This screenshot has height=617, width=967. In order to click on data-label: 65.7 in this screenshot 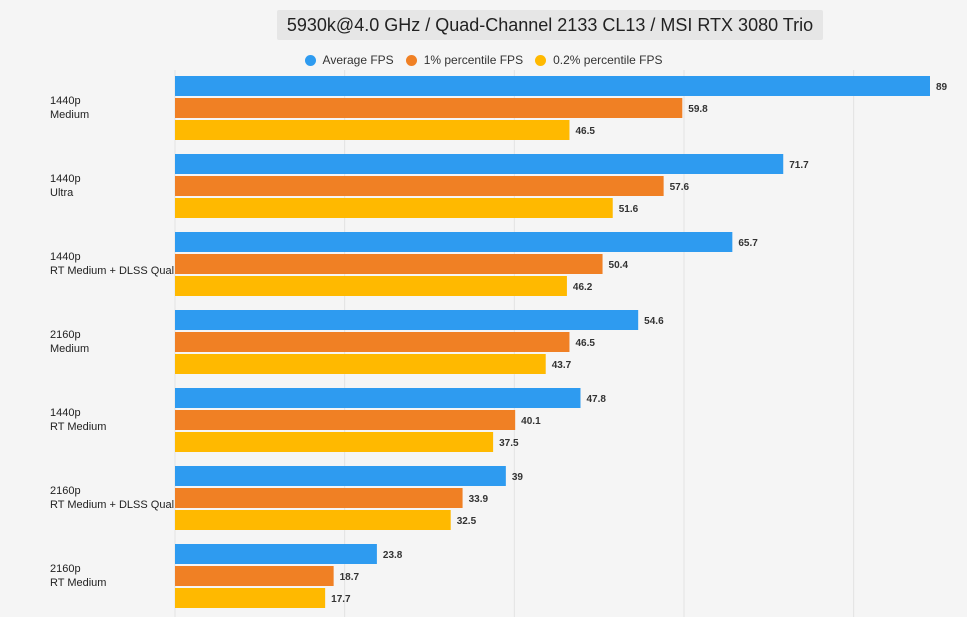, I will do `click(748, 243)`.